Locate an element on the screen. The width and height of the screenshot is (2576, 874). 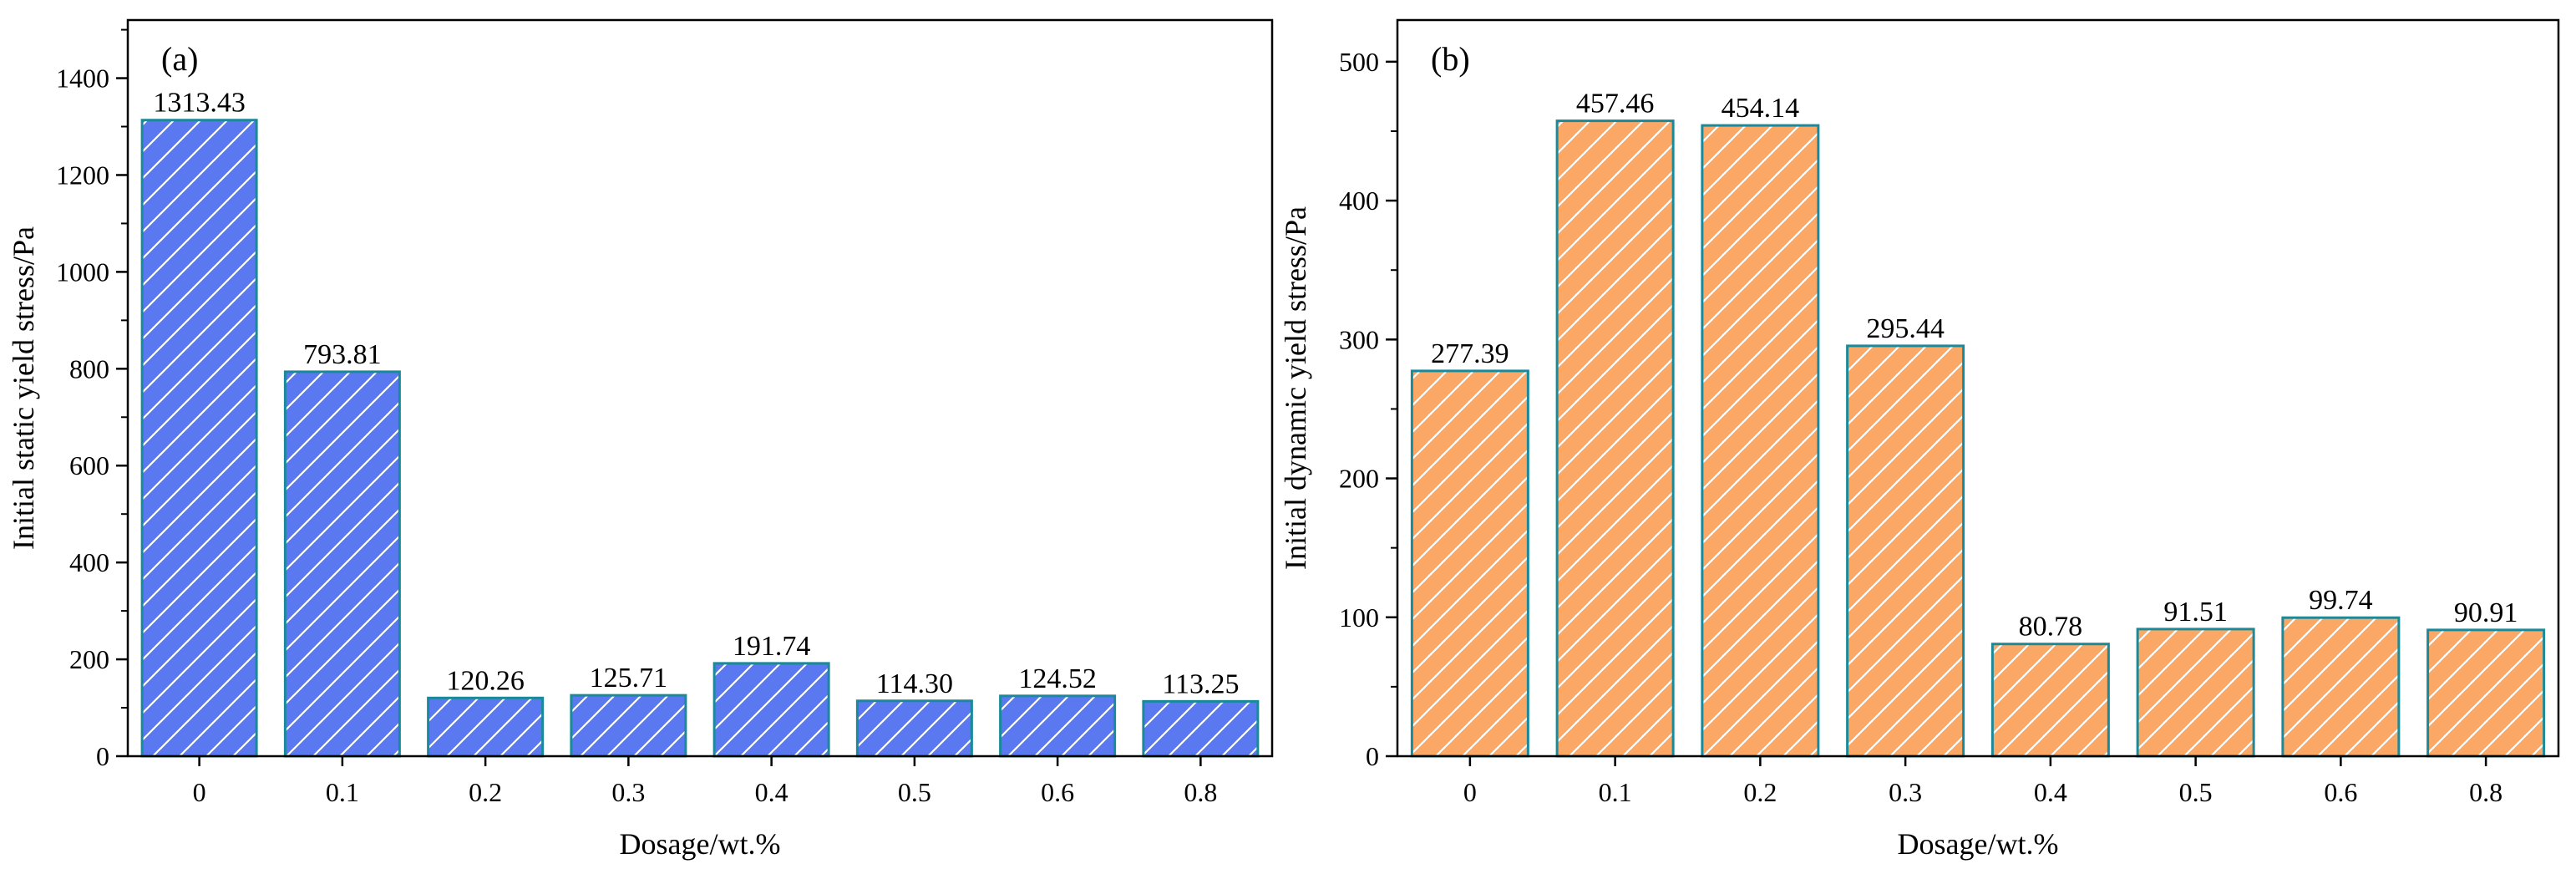
panel-a-x-tick-label-4: 0.4 is located at coordinates (772, 792).